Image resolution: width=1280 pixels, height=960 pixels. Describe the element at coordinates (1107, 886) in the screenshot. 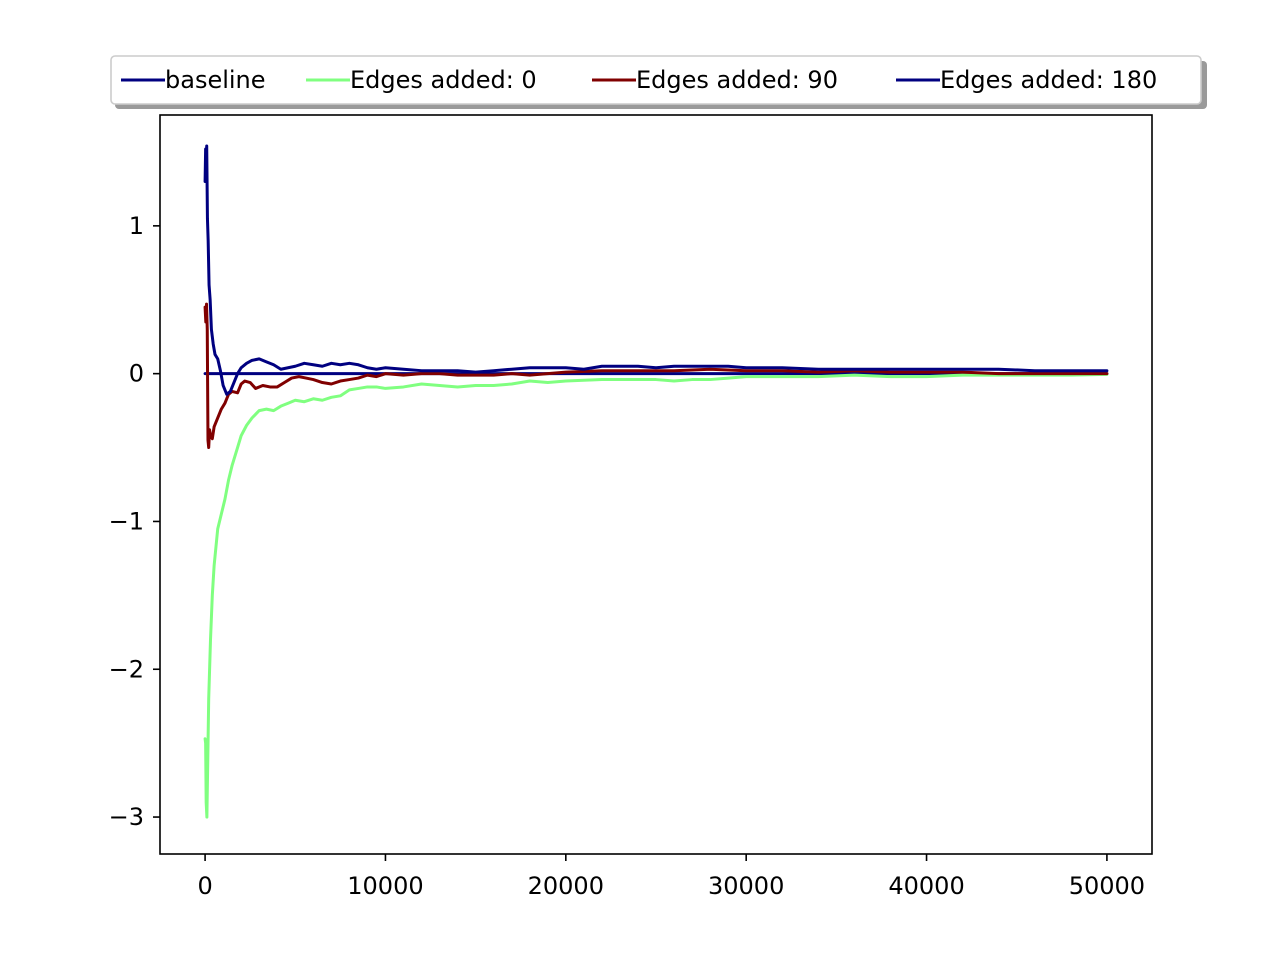

I see `x-tick-label: 50000` at that location.